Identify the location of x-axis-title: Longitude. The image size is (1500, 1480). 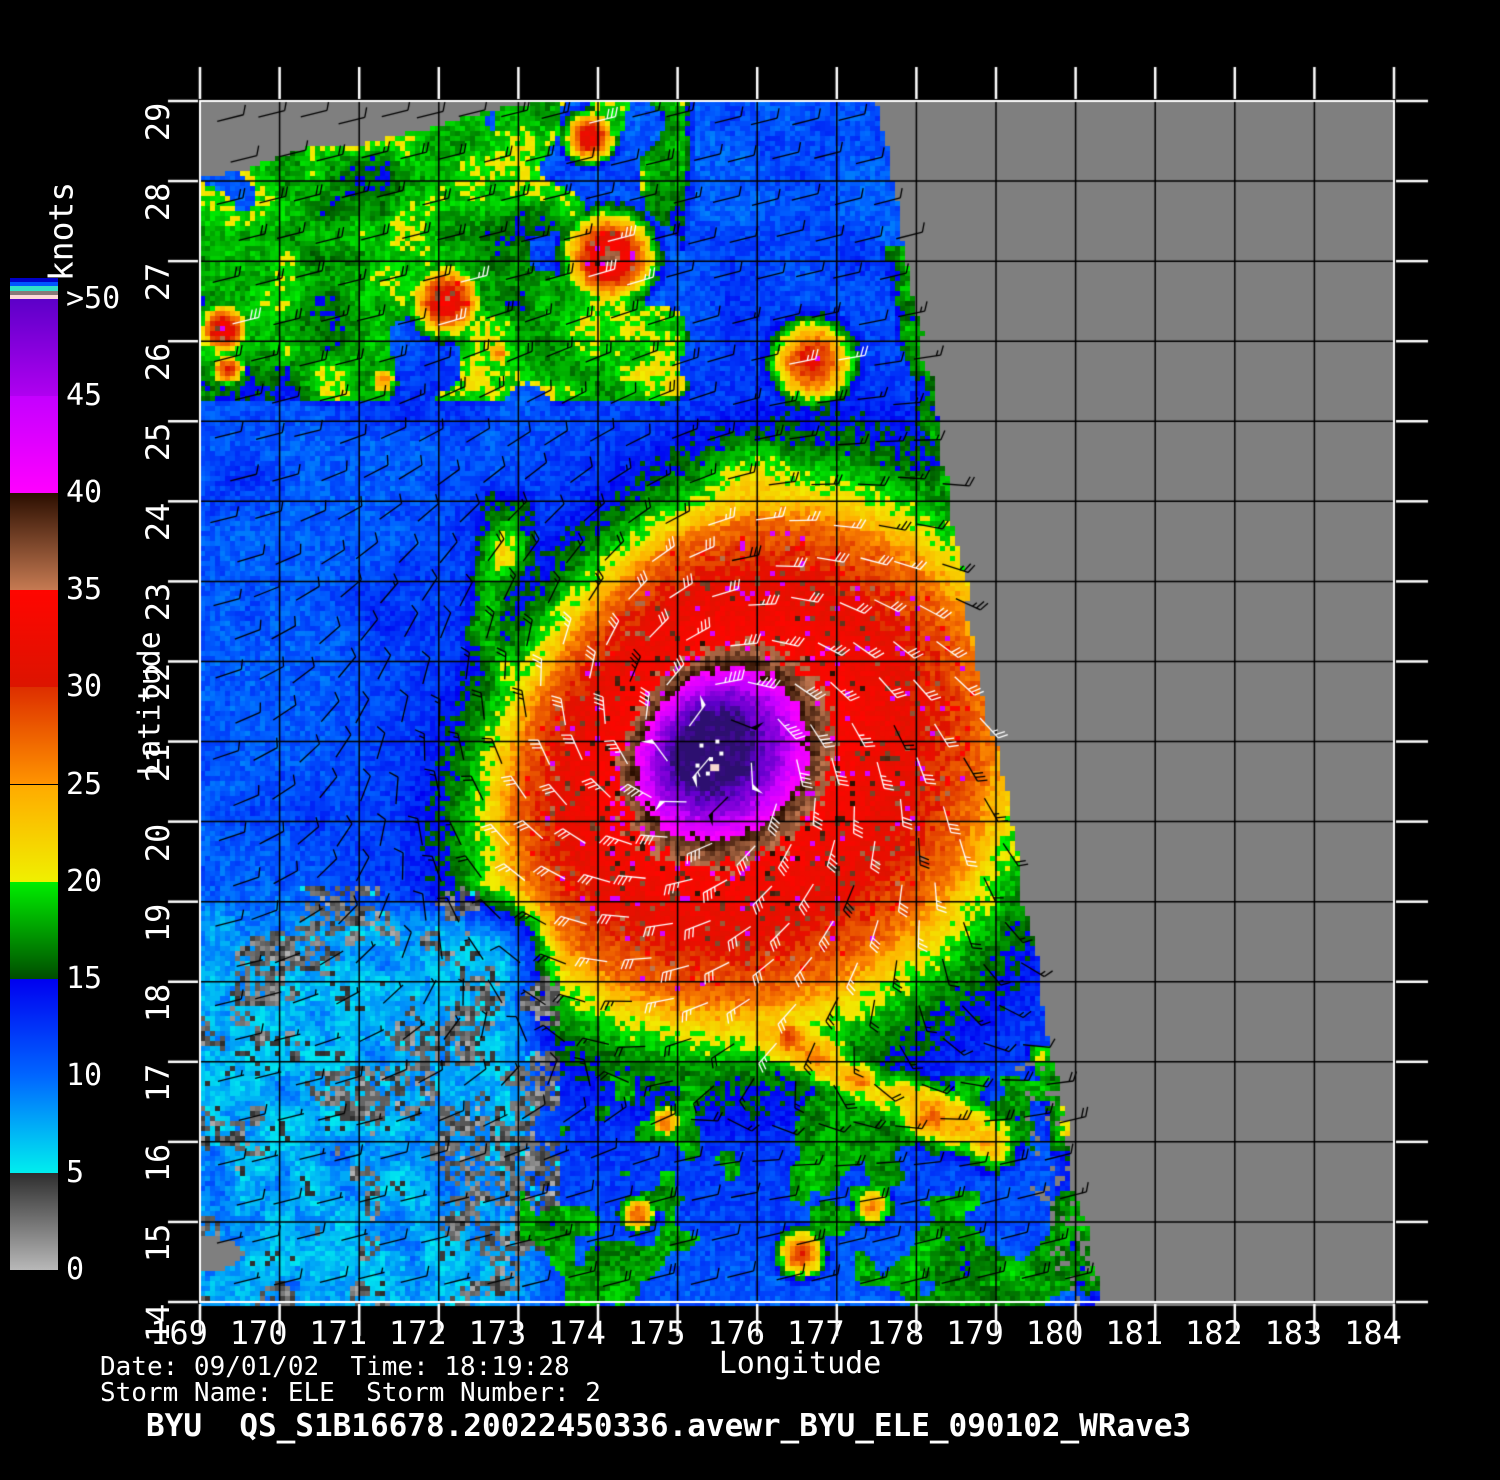
(800, 1363).